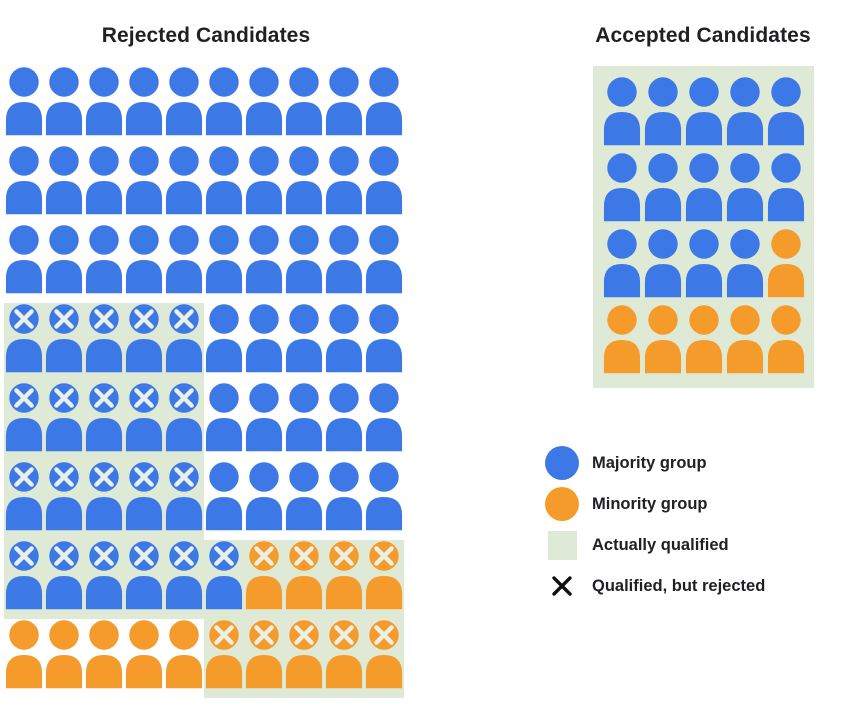 This screenshot has width=856, height=707. I want to click on legend-item-qualified: Actually qualified, so click(655, 545).